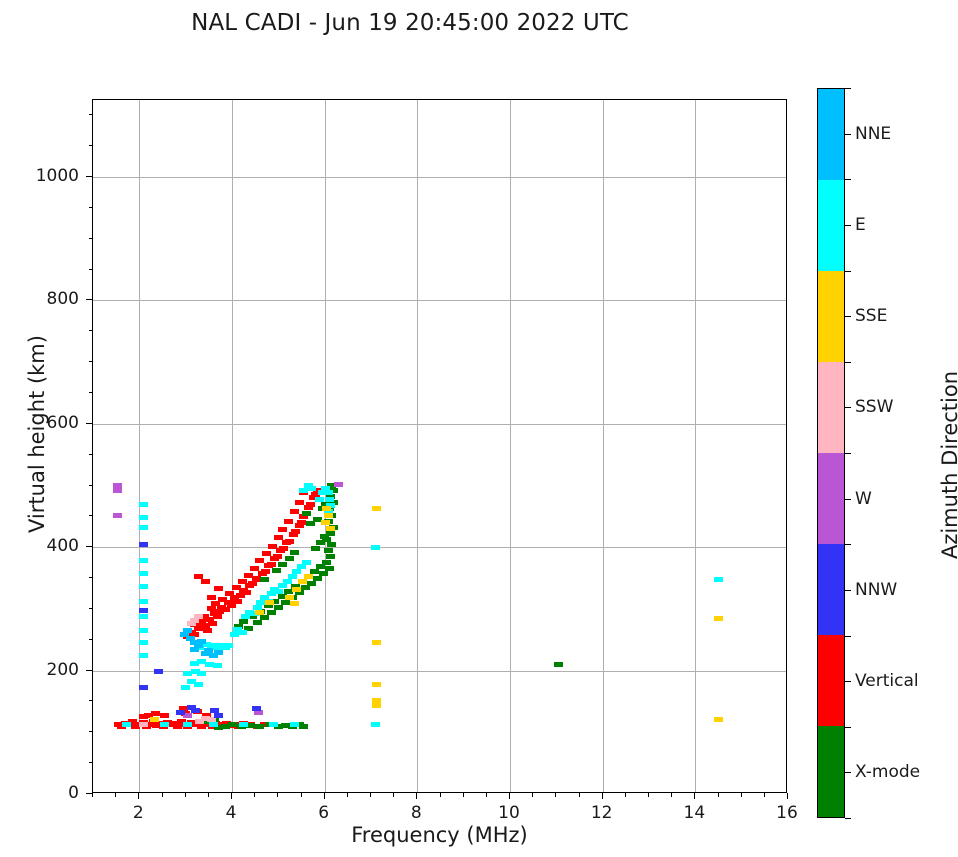  Describe the element at coordinates (871, 316) in the screenshot. I see `colorbar-label-sse: SSE` at that location.